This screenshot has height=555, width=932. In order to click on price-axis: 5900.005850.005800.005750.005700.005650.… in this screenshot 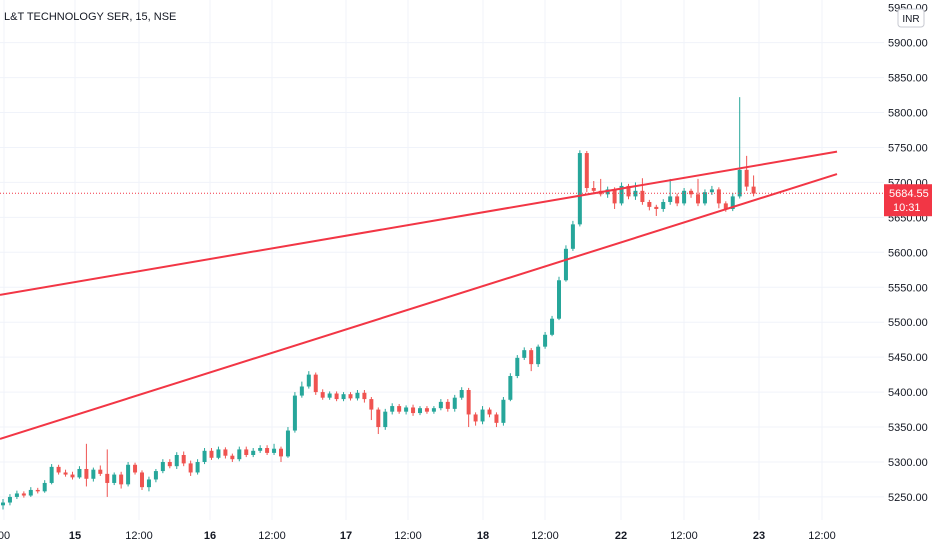, I will do `click(908, 253)`.